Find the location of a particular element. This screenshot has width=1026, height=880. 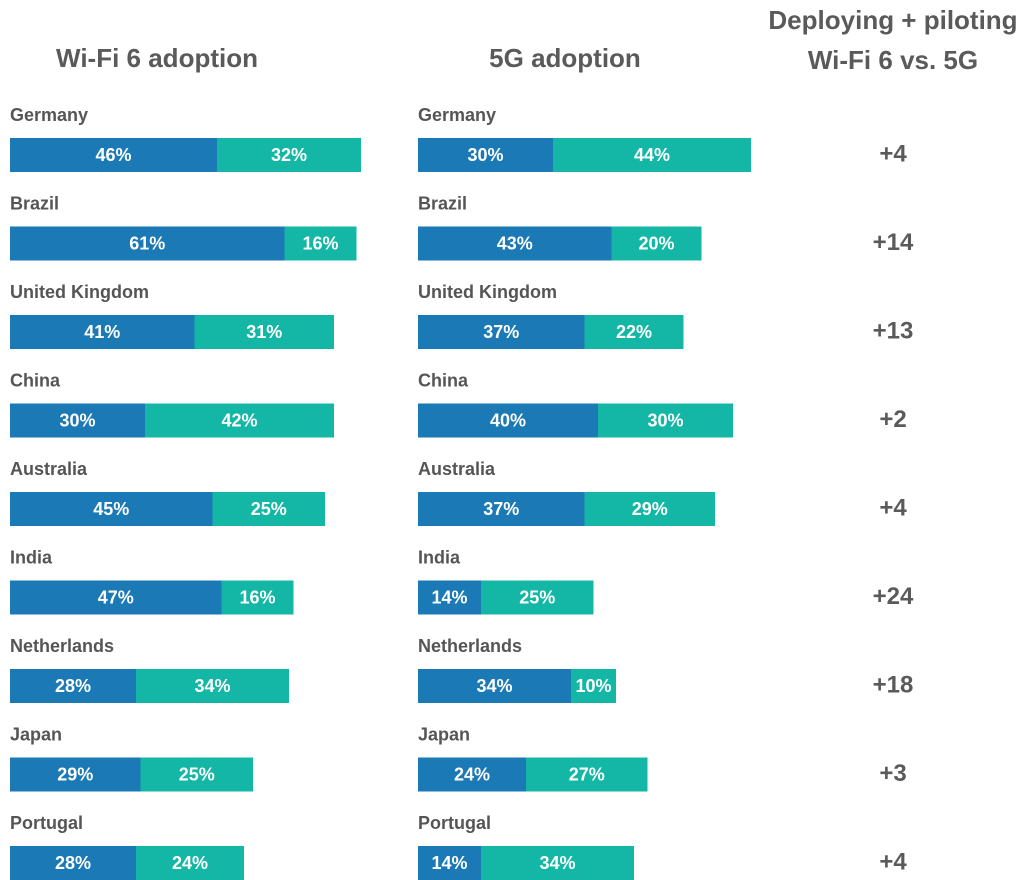

value-label: 31% is located at coordinates (264, 332).